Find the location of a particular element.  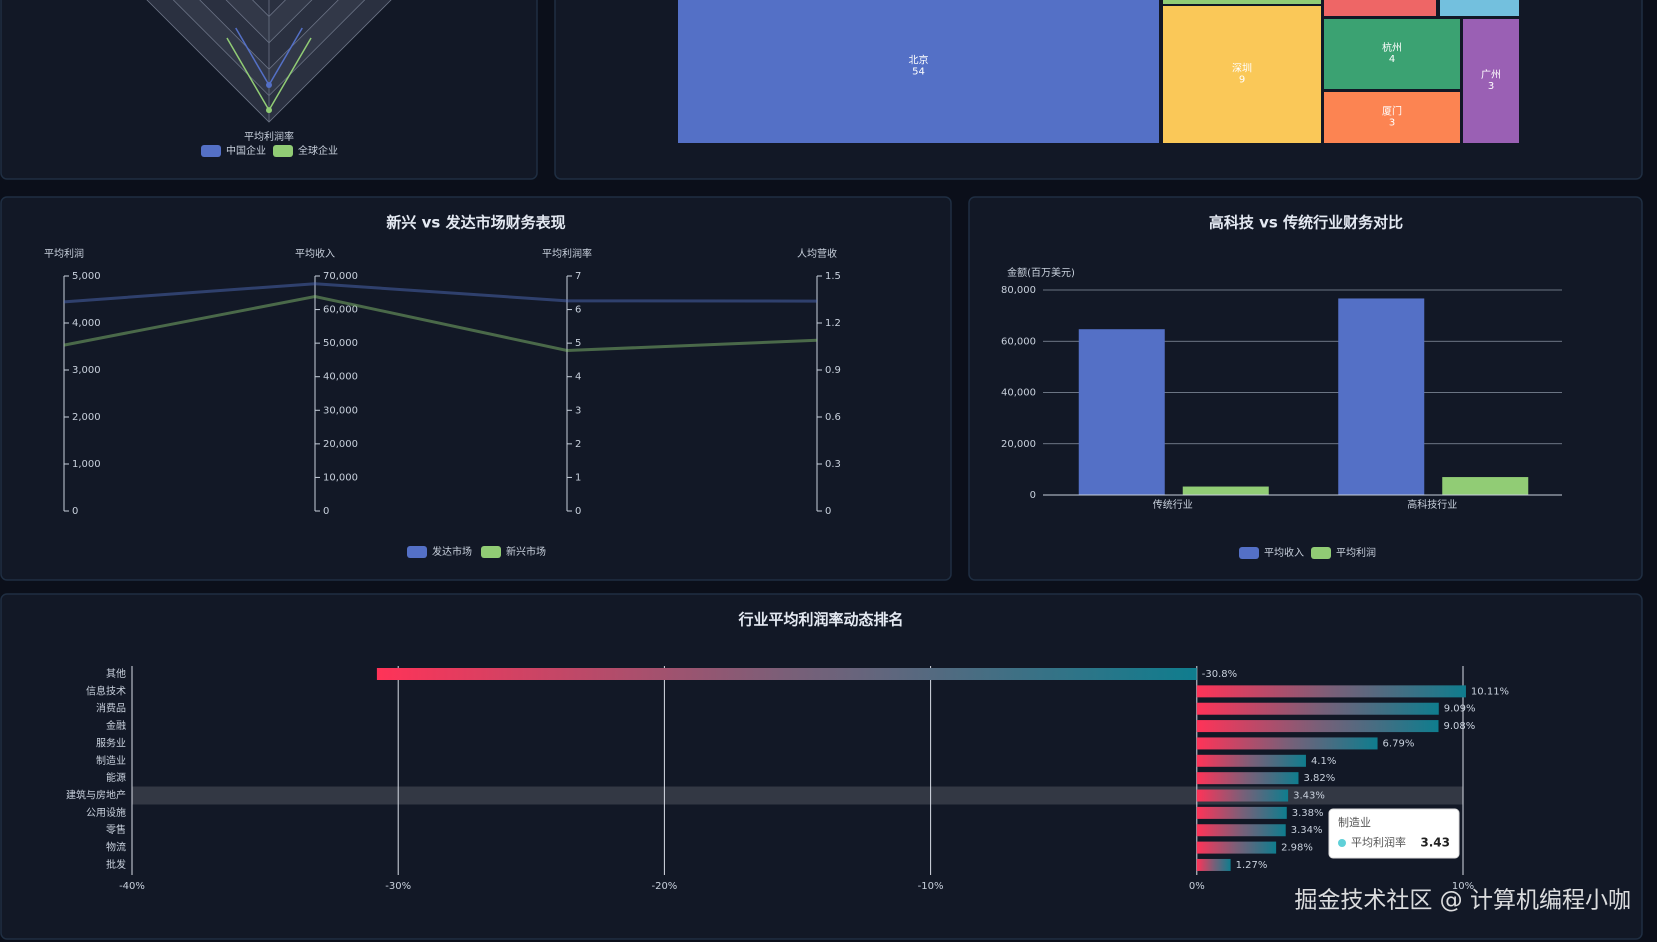

y-tick-label: 2,000 is located at coordinates (86, 417).